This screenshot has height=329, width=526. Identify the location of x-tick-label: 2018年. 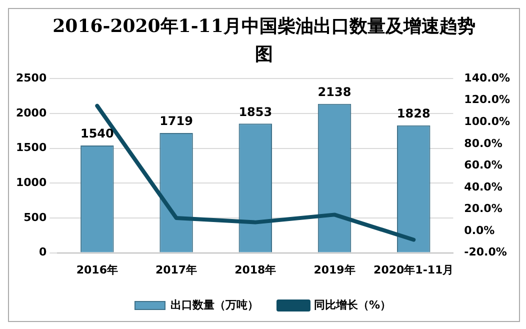
(255, 269).